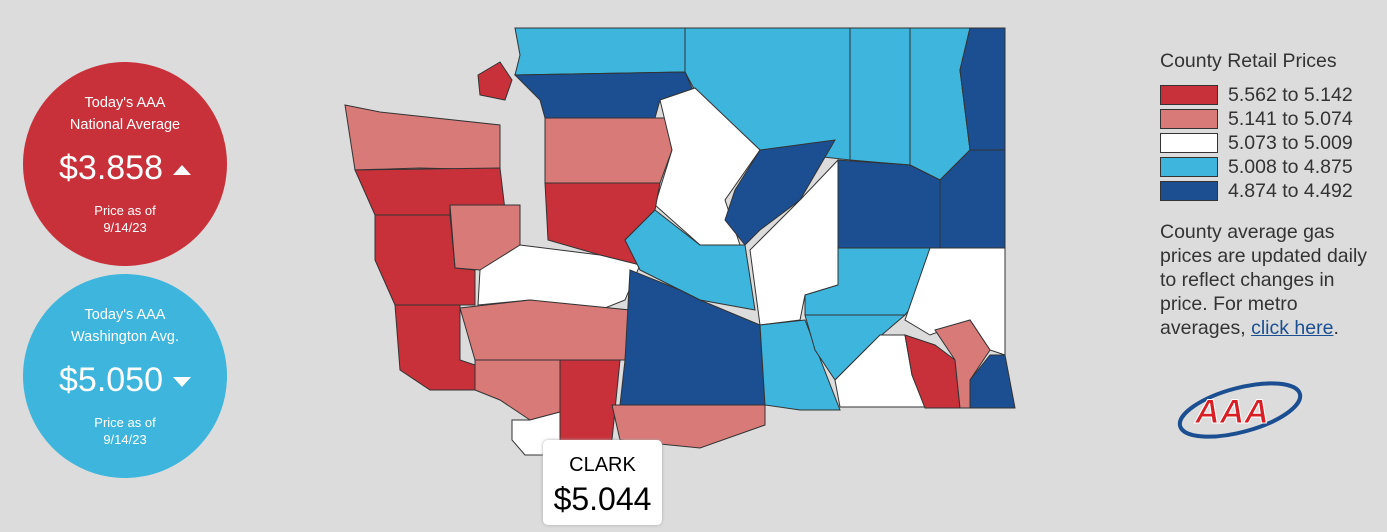 Image resolution: width=1387 pixels, height=532 pixels. Describe the element at coordinates (125, 125) in the screenshot. I see `heading: National Average` at that location.